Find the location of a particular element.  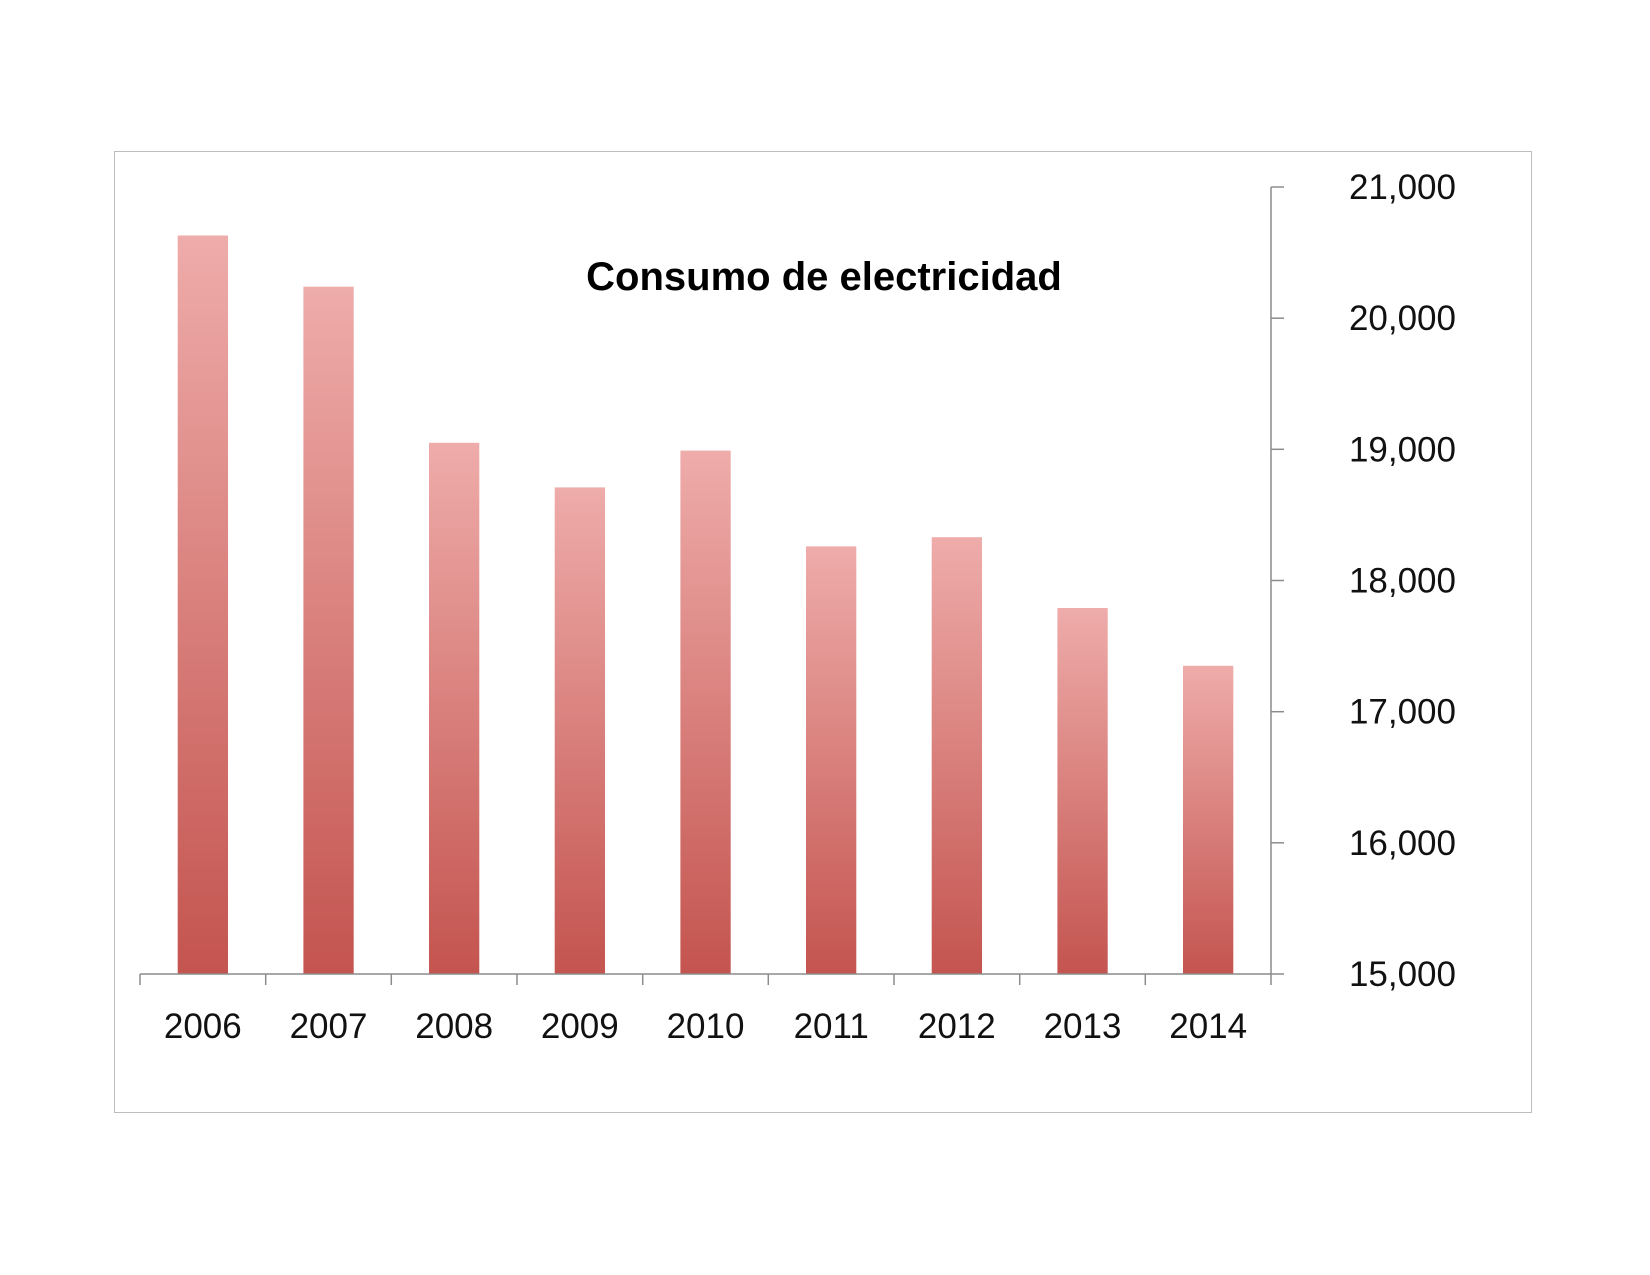

x-tick-label-2014: 2014 is located at coordinates (1208, 1026).